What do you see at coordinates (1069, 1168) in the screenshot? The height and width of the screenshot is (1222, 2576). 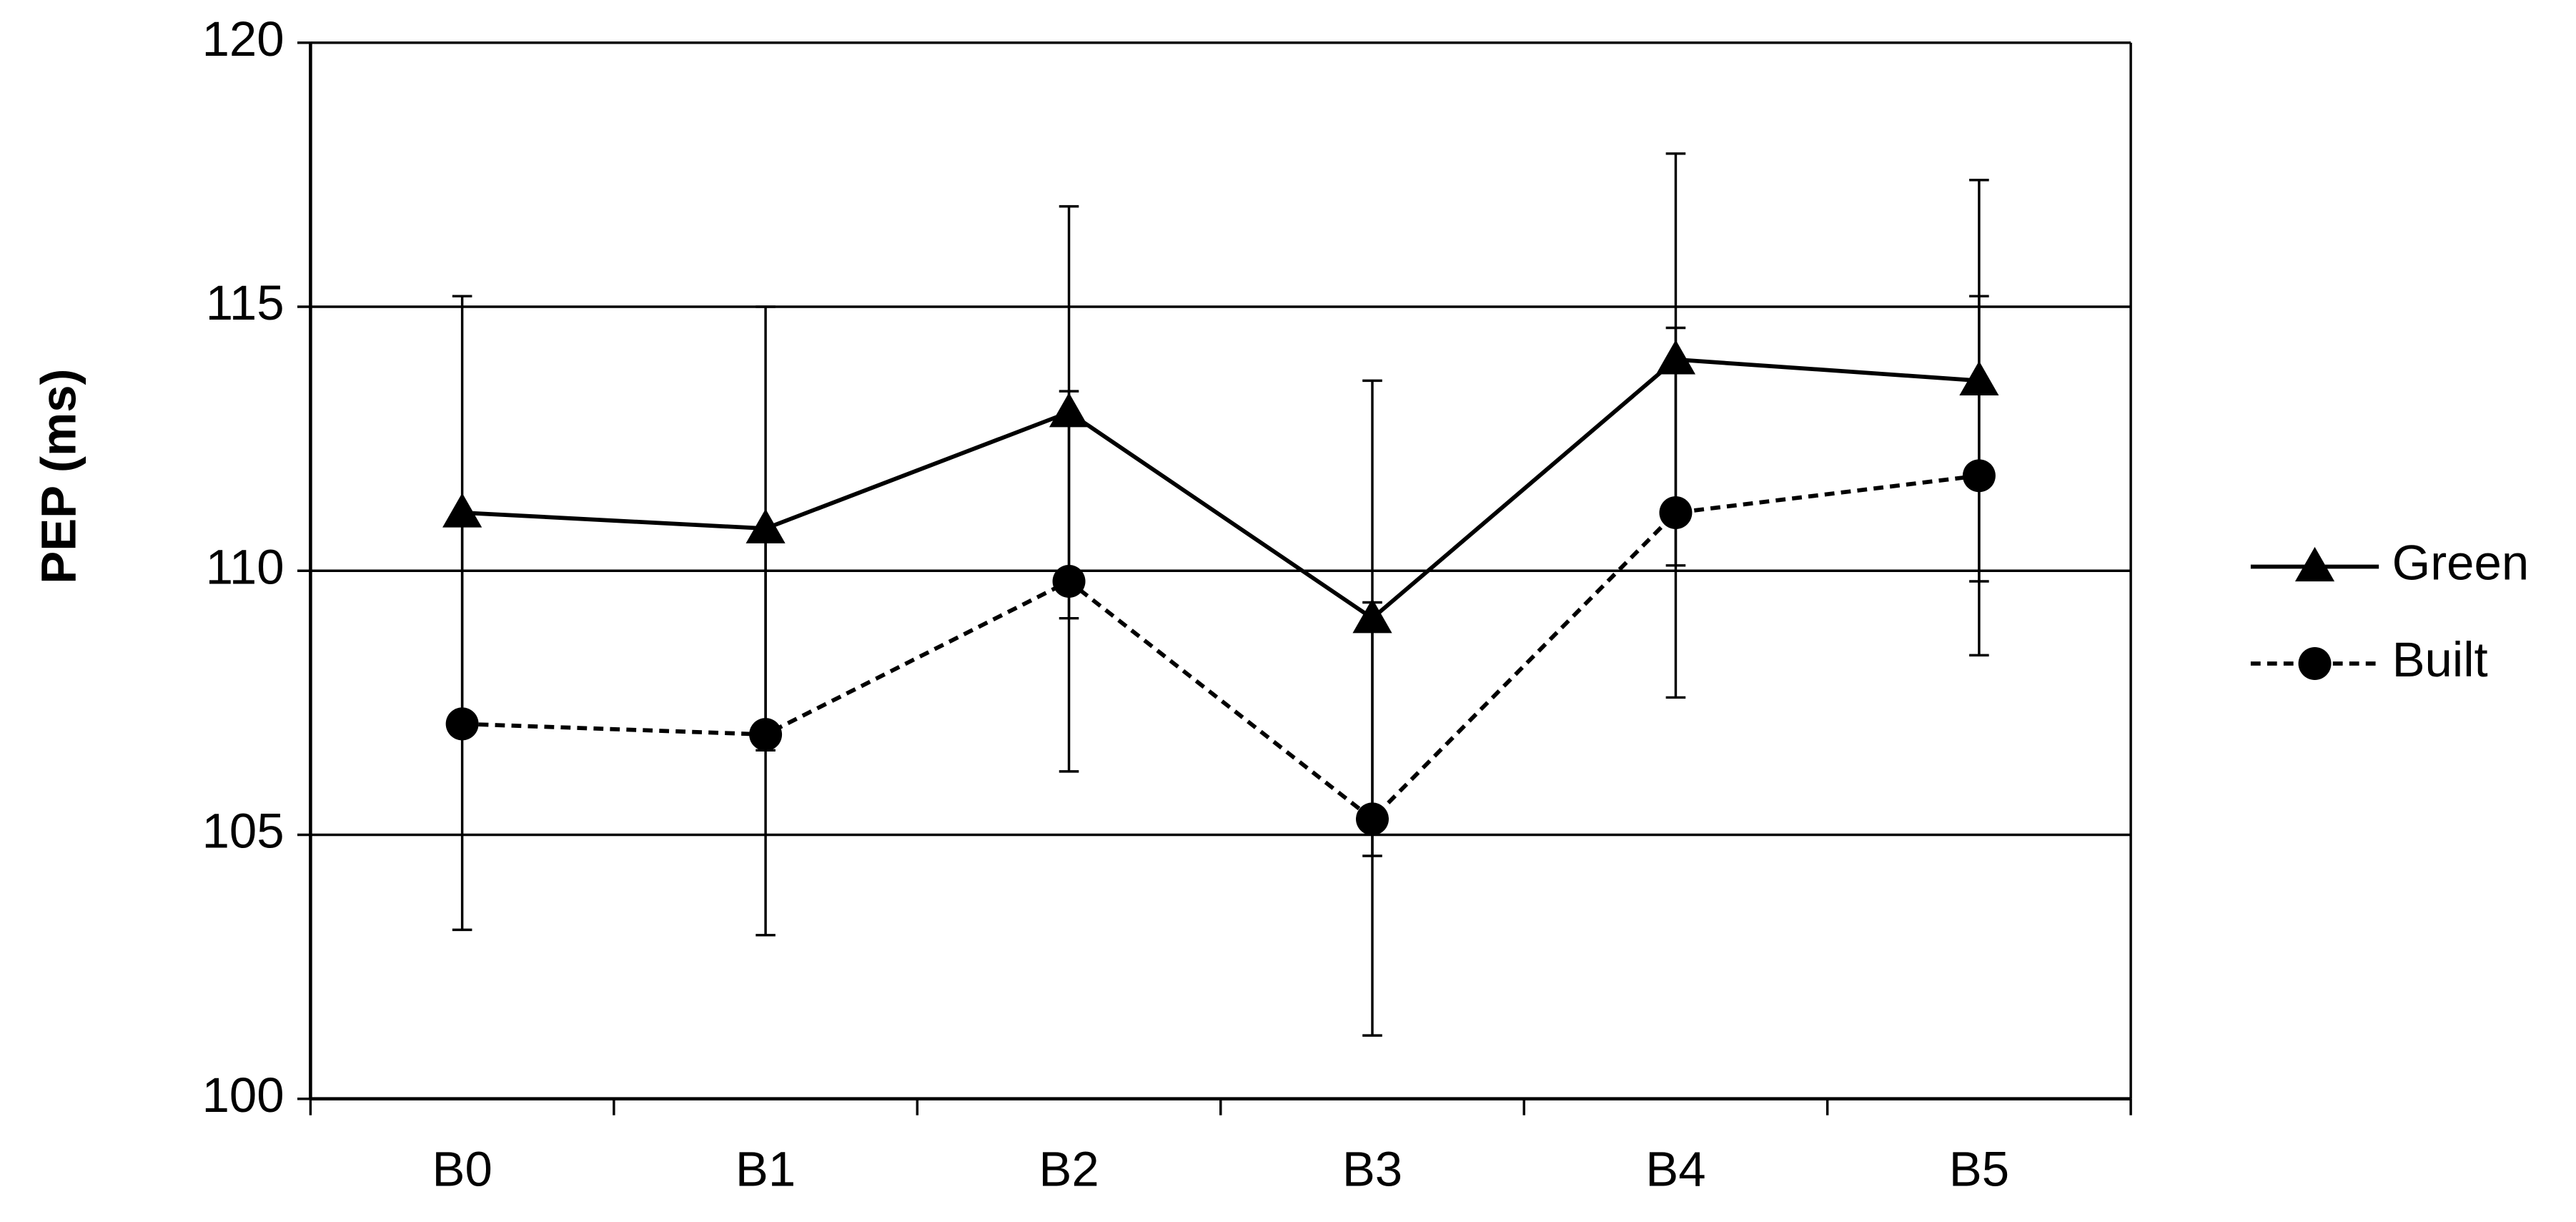 I see `x-tick-label: B2` at bounding box center [1069, 1168].